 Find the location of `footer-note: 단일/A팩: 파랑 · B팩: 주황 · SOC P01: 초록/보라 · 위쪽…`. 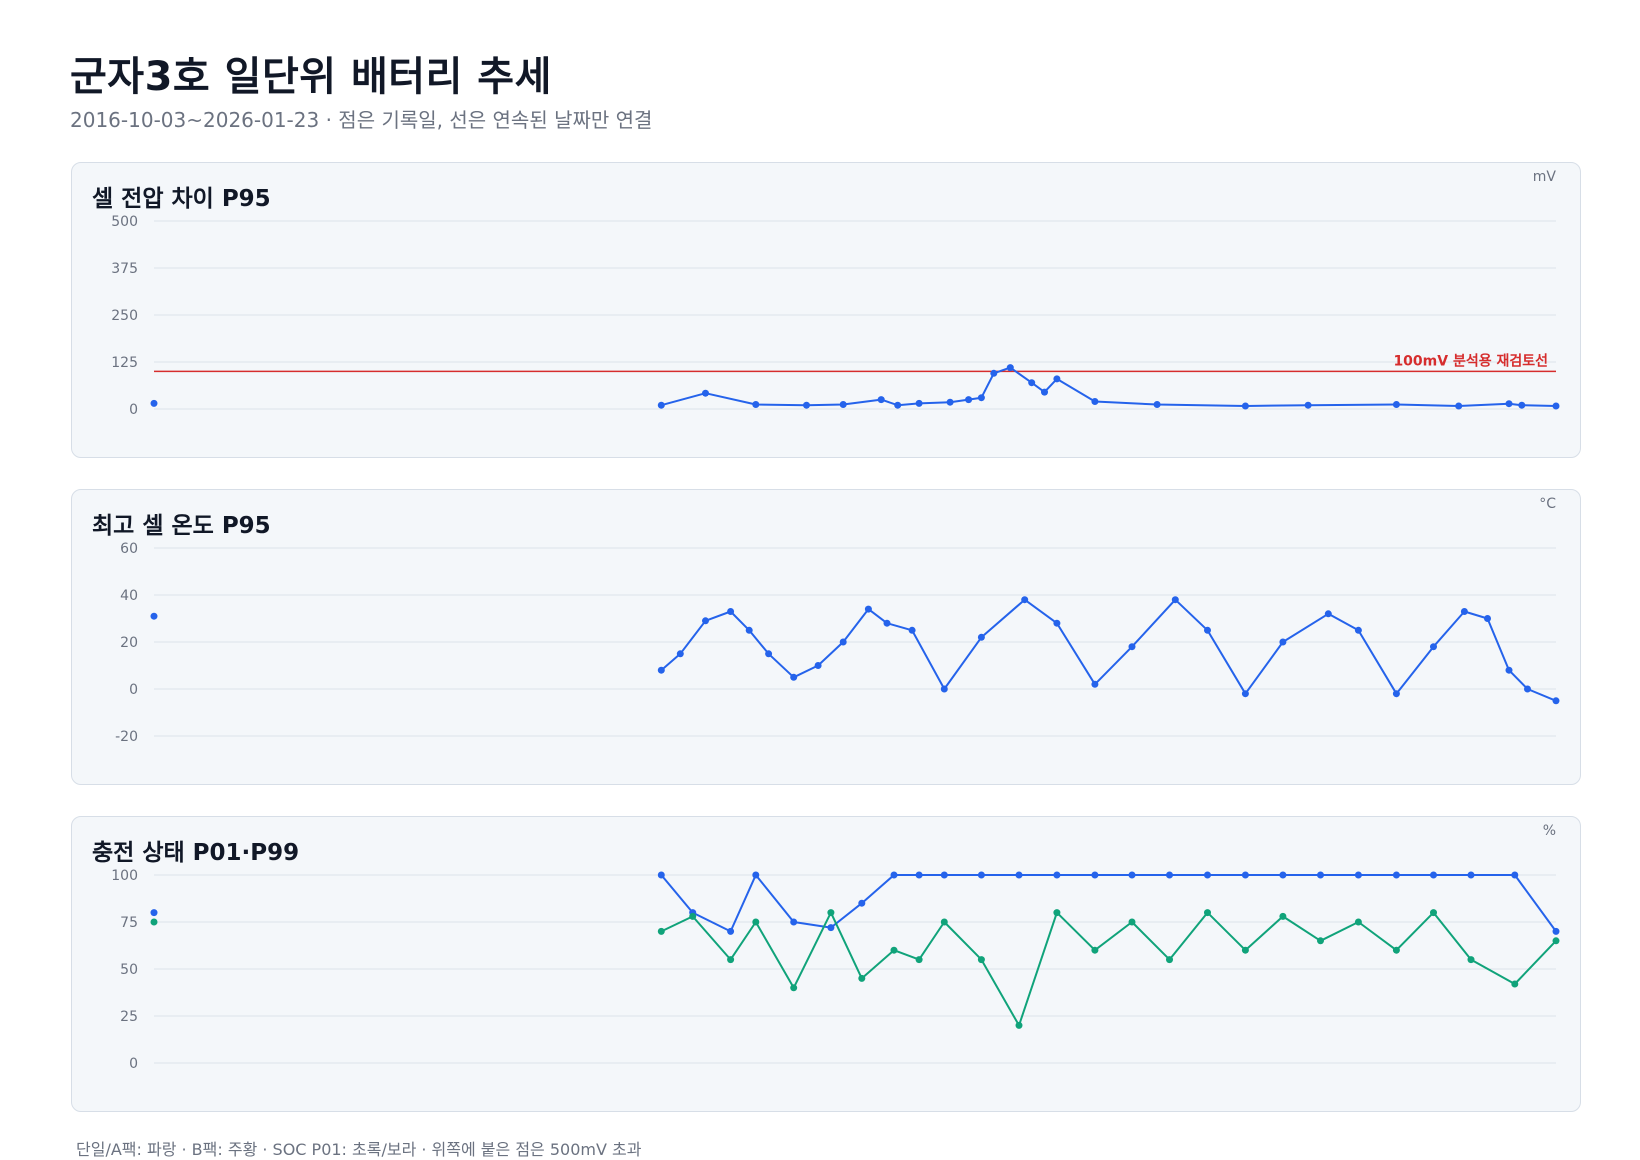

footer-note: 단일/A팩: 파랑 · B팩: 주황 · SOC P01: 초록/보라 · 위쪽… is located at coordinates (359, 1149).